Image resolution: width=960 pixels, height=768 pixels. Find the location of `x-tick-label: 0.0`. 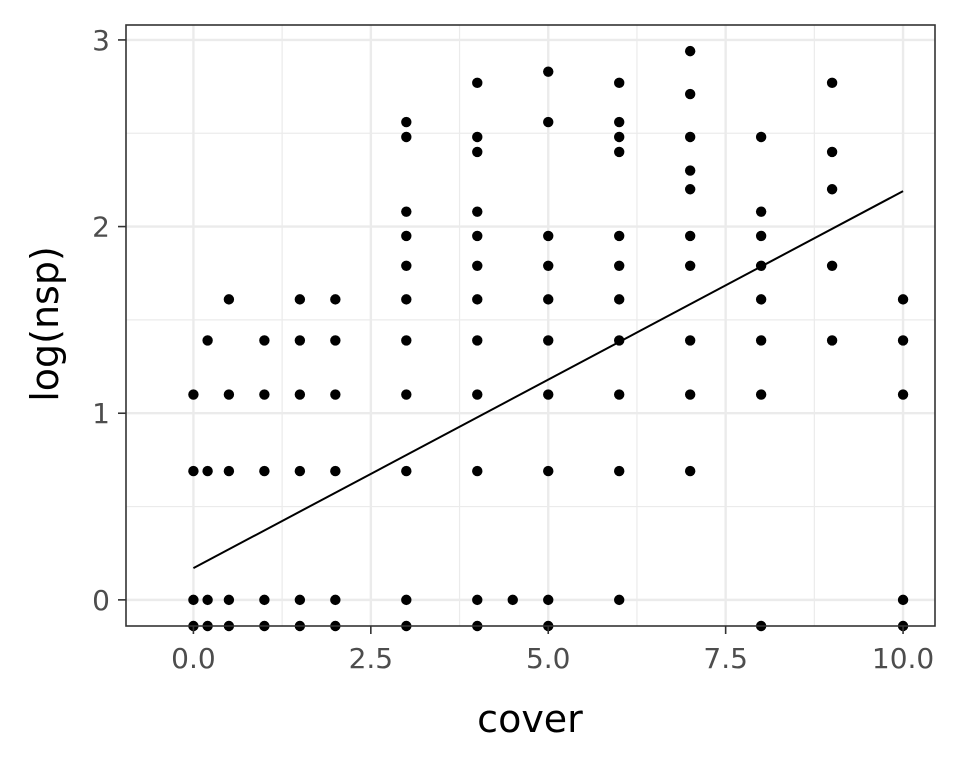

x-tick-label: 0.0 is located at coordinates (193, 658).